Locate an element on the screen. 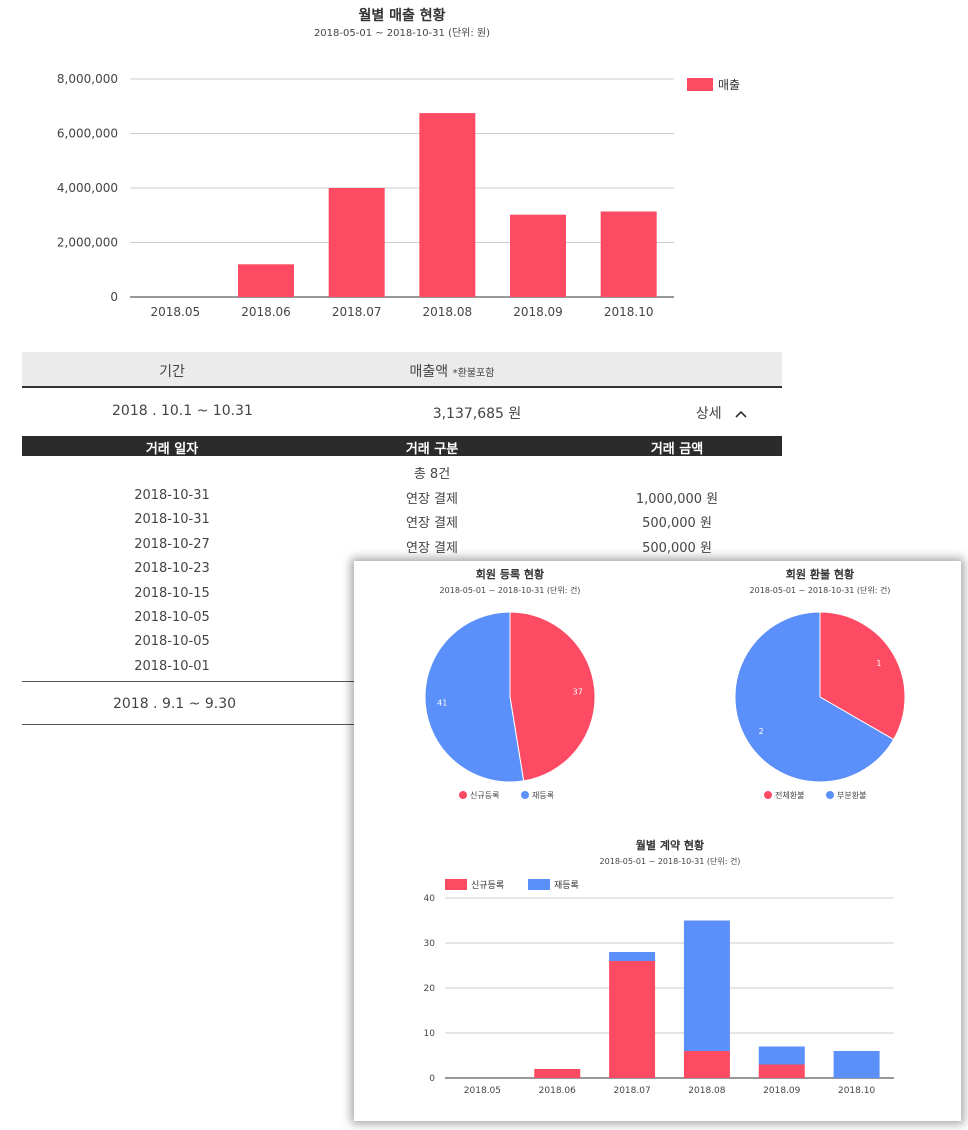 The image size is (968, 1130). chevron-up-icon is located at coordinates (741, 414).